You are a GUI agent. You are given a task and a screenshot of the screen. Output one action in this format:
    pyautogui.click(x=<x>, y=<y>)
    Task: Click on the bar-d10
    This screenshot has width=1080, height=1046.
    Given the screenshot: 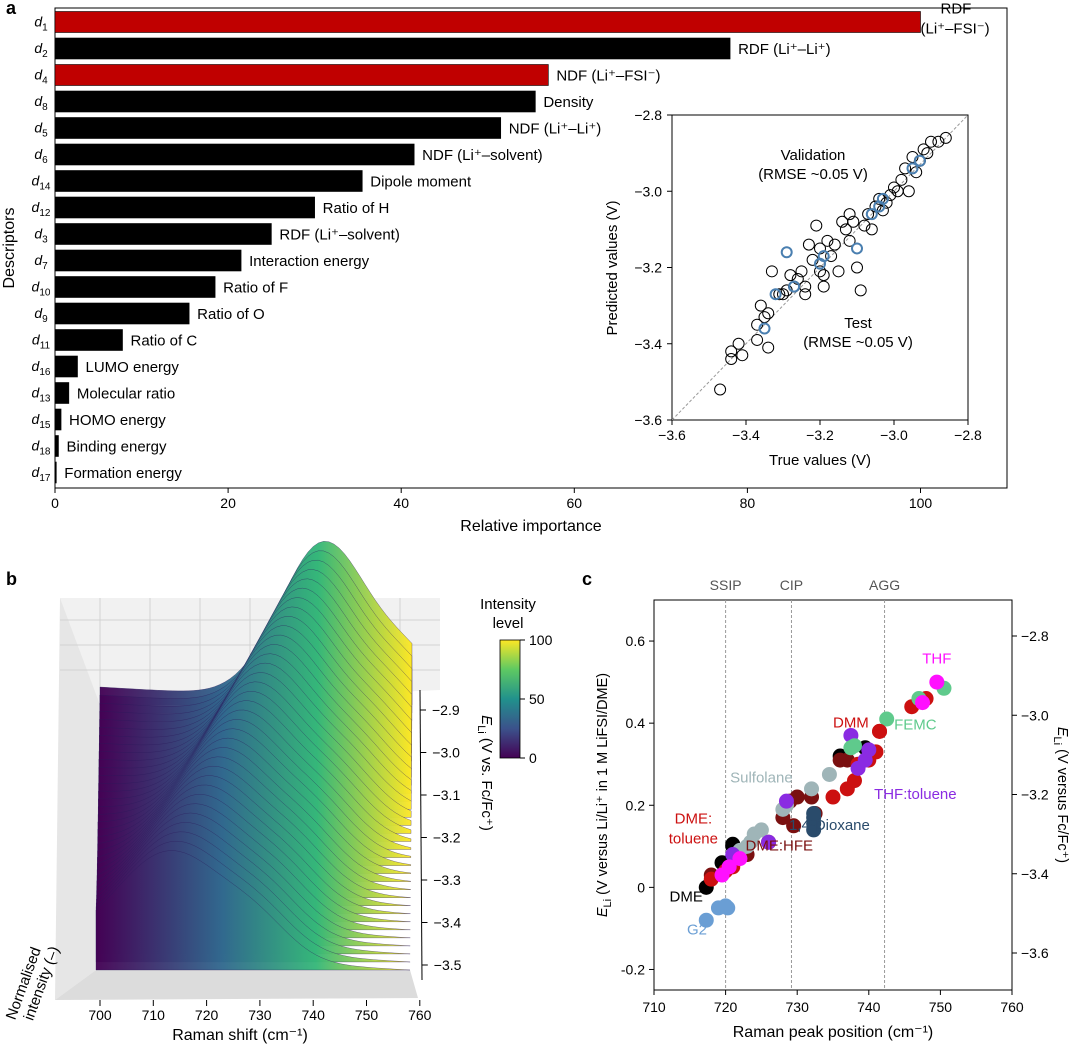 What is the action you would take?
    pyautogui.click(x=135, y=287)
    